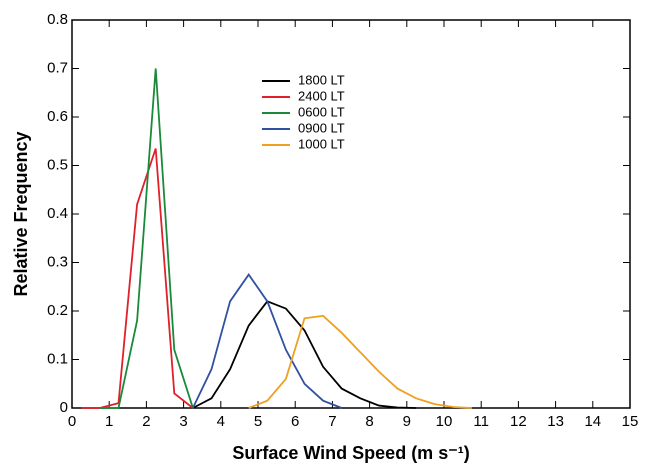  Describe the element at coordinates (258, 421) in the screenshot. I see `x-tick-label: 5` at that location.